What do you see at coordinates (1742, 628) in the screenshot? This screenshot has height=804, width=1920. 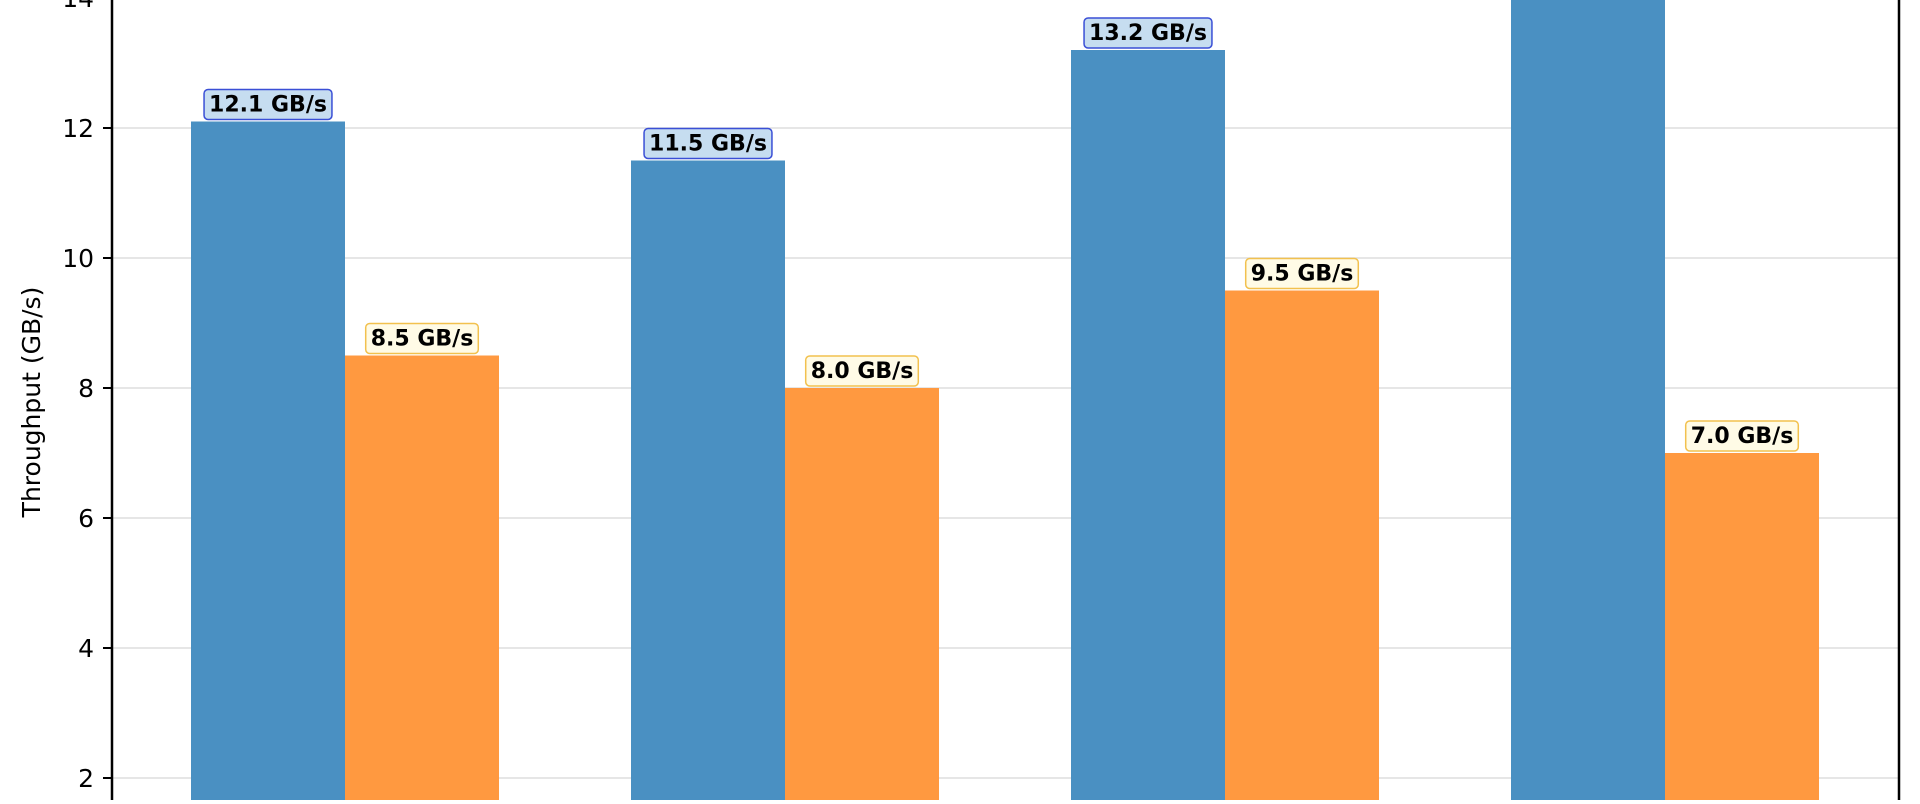 I see `bar-series2-group4` at bounding box center [1742, 628].